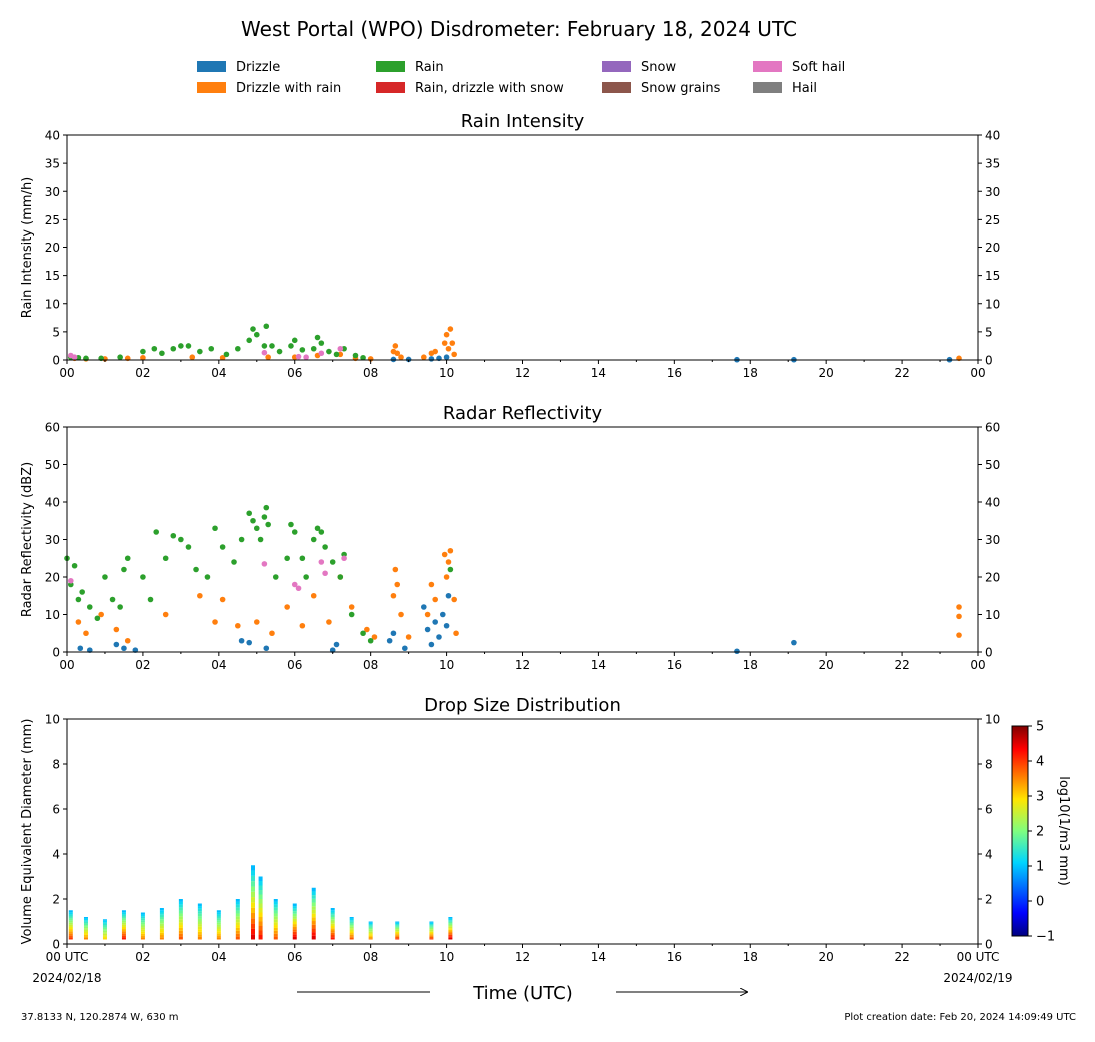 This screenshot has height=1042, width=1095. What do you see at coordinates (52, 540) in the screenshot?
I see `y-tick-label: 30` at bounding box center [52, 540].